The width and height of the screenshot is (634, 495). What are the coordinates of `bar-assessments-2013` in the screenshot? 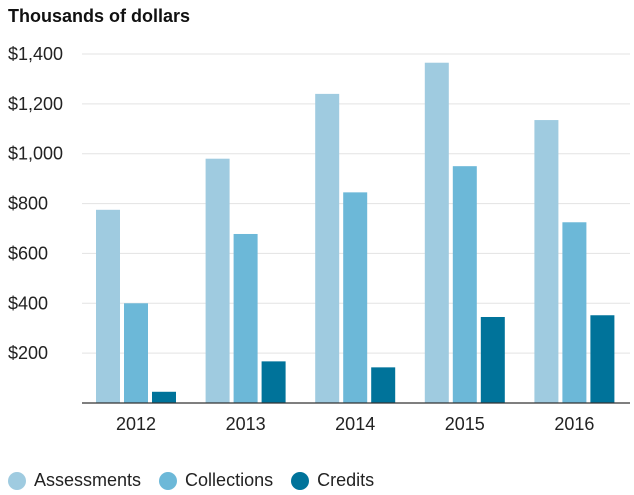 It's located at (217, 280).